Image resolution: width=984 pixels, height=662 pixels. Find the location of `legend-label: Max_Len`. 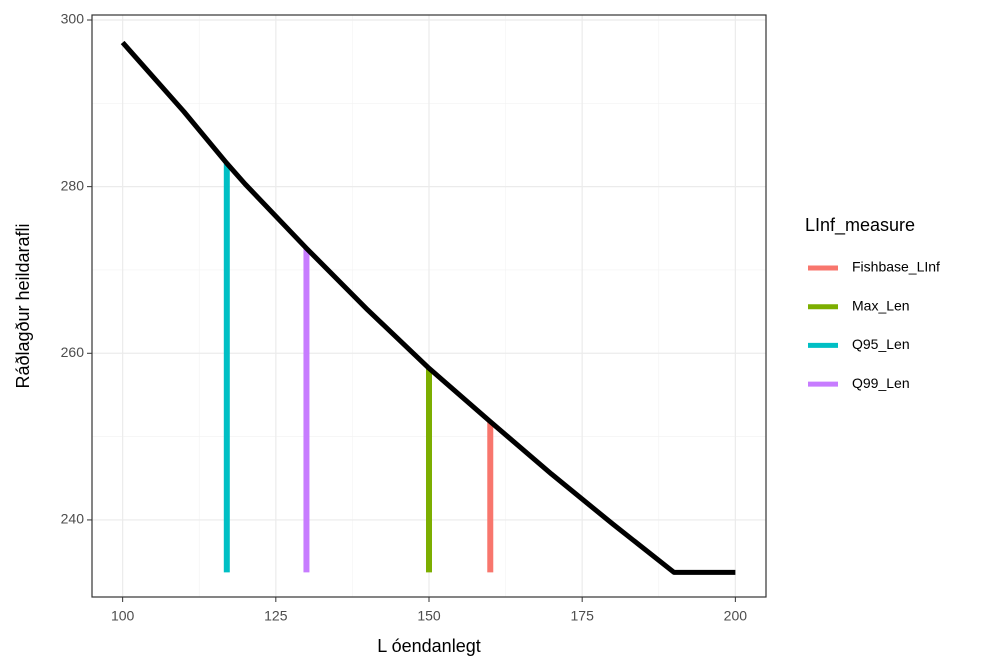

legend-label: Max_Len is located at coordinates (881, 305).